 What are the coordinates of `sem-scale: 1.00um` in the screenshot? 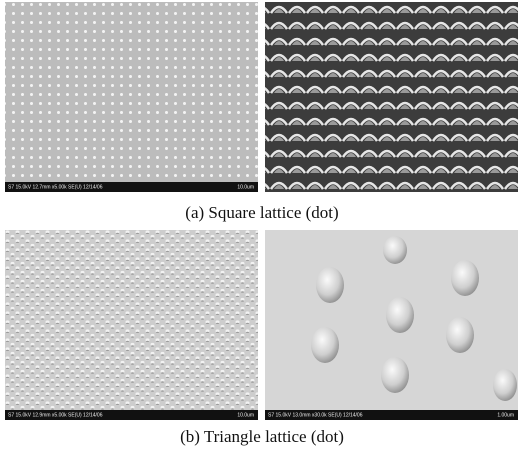 It's located at (505, 415).